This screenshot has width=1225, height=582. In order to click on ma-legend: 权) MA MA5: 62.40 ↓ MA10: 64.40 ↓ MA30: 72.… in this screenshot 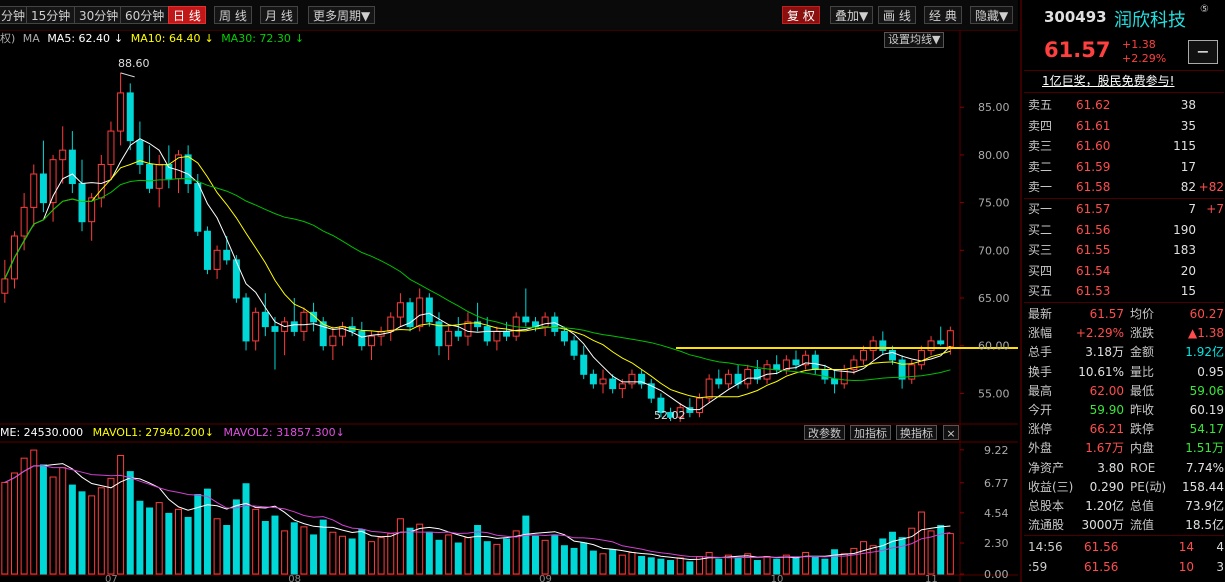, I will do `click(154, 39)`.